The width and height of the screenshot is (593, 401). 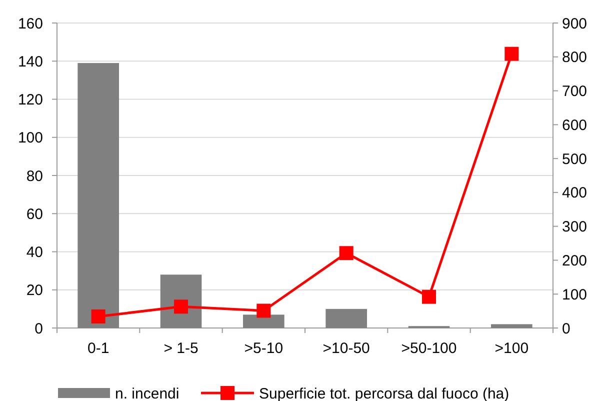 I want to click on legend-label: Superficie tot. percorsa dal fuoco (ha), so click(x=384, y=393).